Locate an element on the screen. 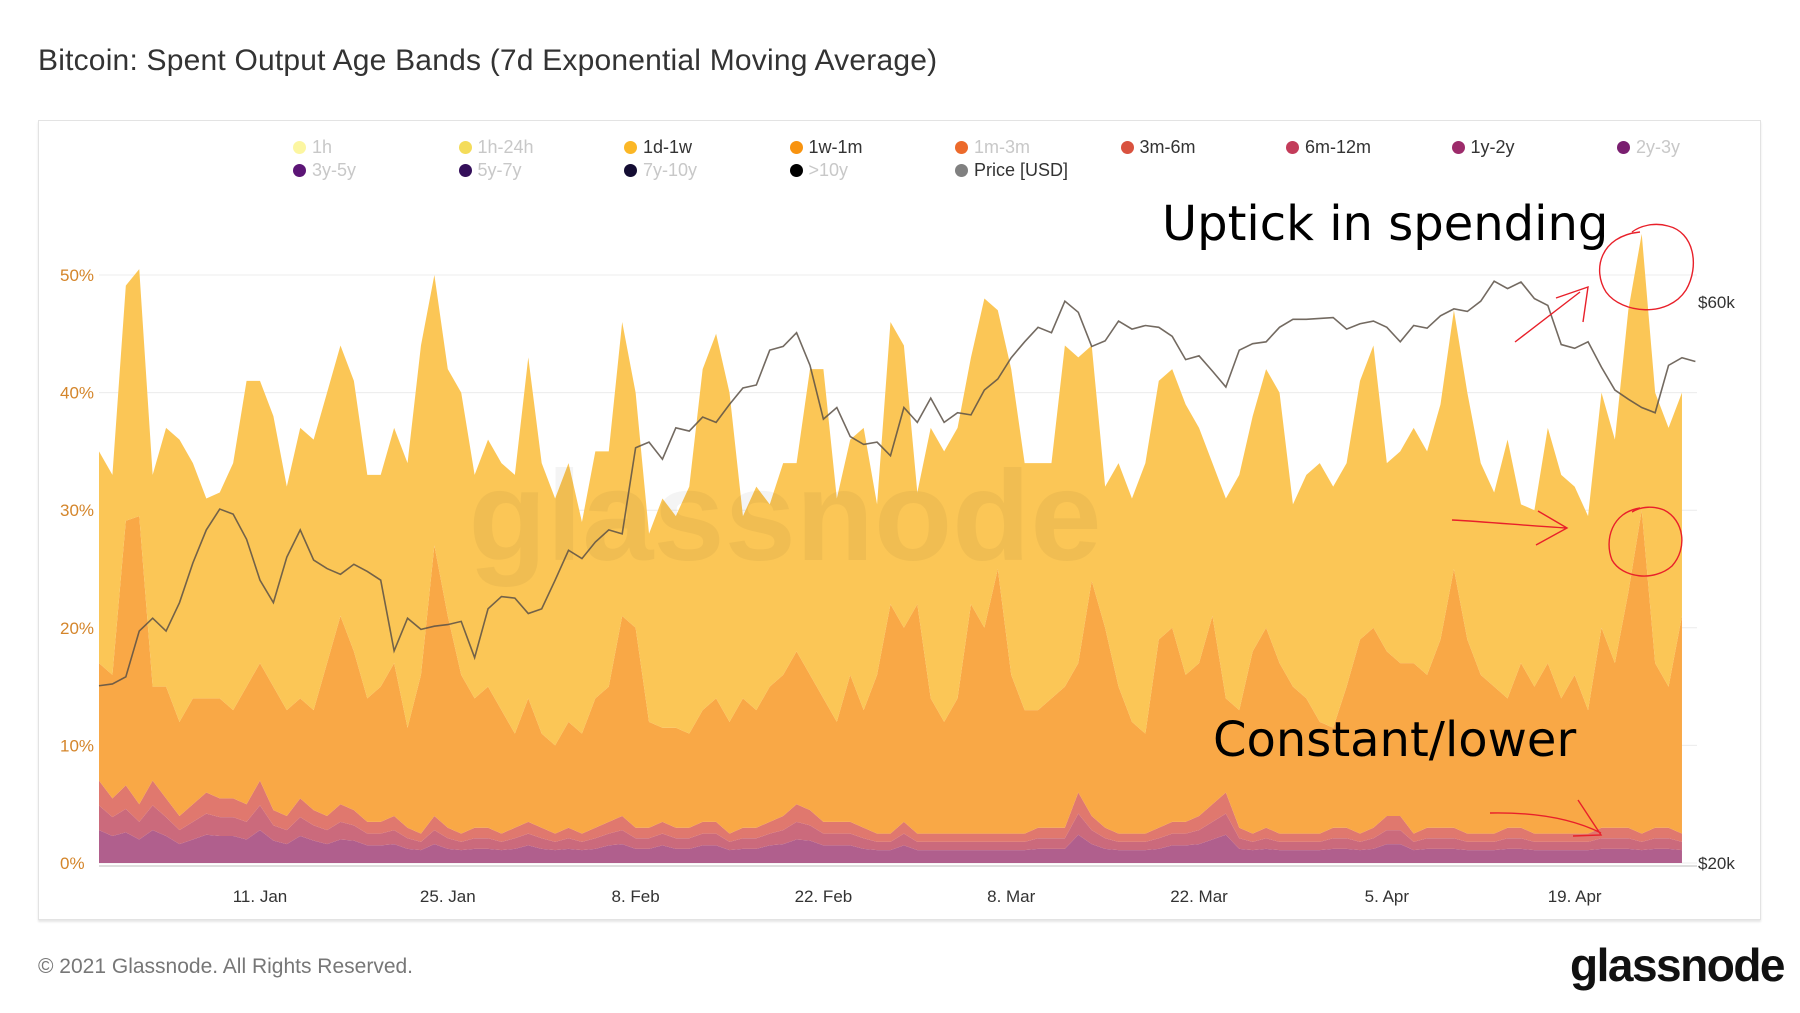  watermark: glassnode is located at coordinates (784, 516).